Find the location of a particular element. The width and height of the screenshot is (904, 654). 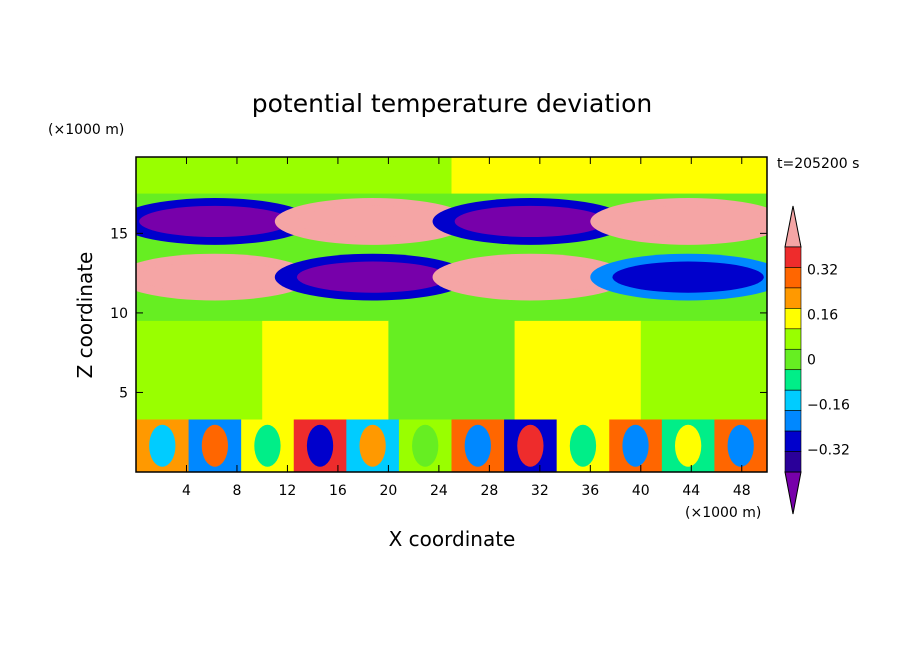

x-tick-label: 36 is located at coordinates (590, 491).